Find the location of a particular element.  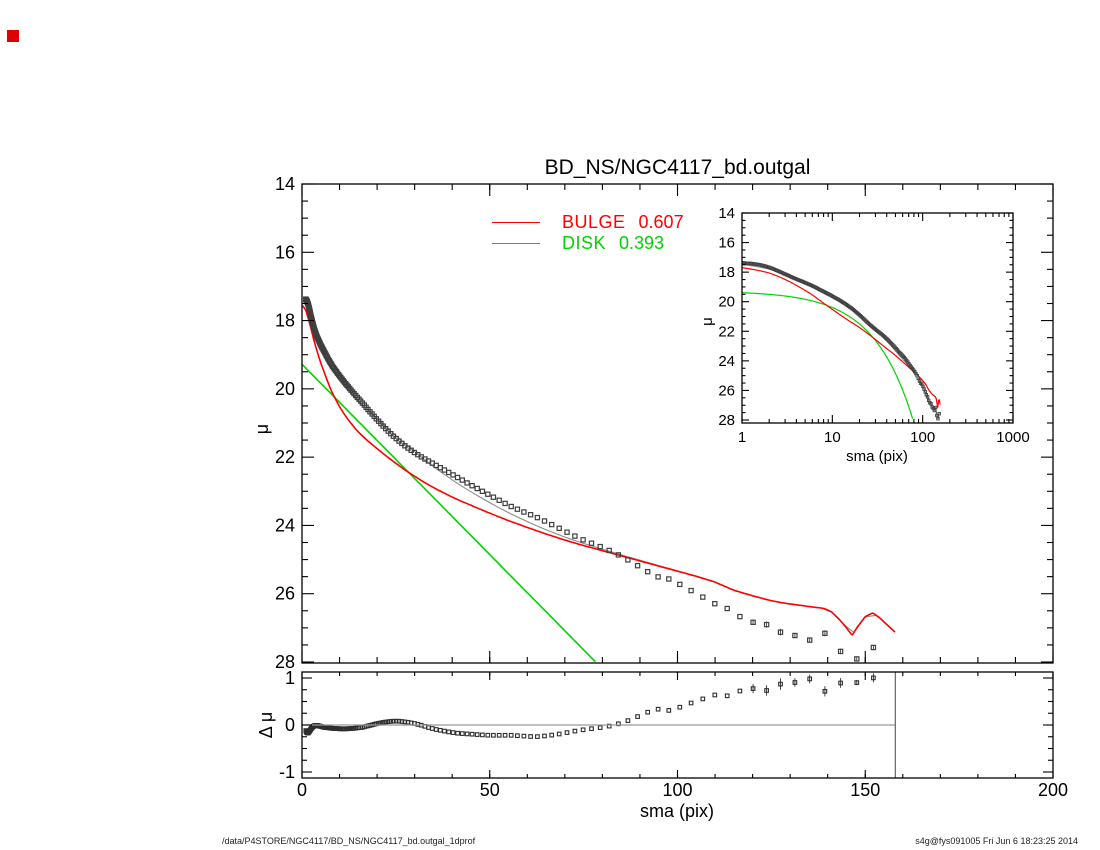

legend-item-bulge: BULGE 0.607 is located at coordinates (588, 222).